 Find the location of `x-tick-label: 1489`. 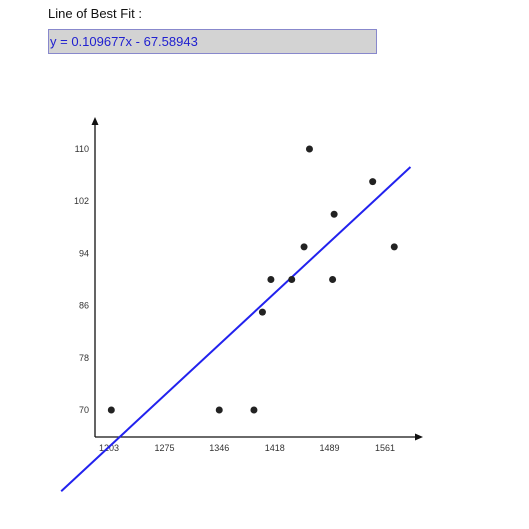

x-tick-label: 1489 is located at coordinates (329, 448).